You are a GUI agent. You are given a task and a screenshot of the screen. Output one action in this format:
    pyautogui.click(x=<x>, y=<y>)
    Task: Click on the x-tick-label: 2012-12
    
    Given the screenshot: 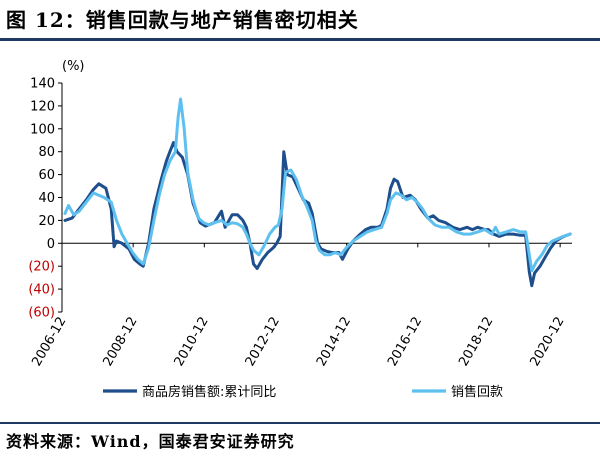 What is the action you would take?
    pyautogui.click(x=263, y=342)
    